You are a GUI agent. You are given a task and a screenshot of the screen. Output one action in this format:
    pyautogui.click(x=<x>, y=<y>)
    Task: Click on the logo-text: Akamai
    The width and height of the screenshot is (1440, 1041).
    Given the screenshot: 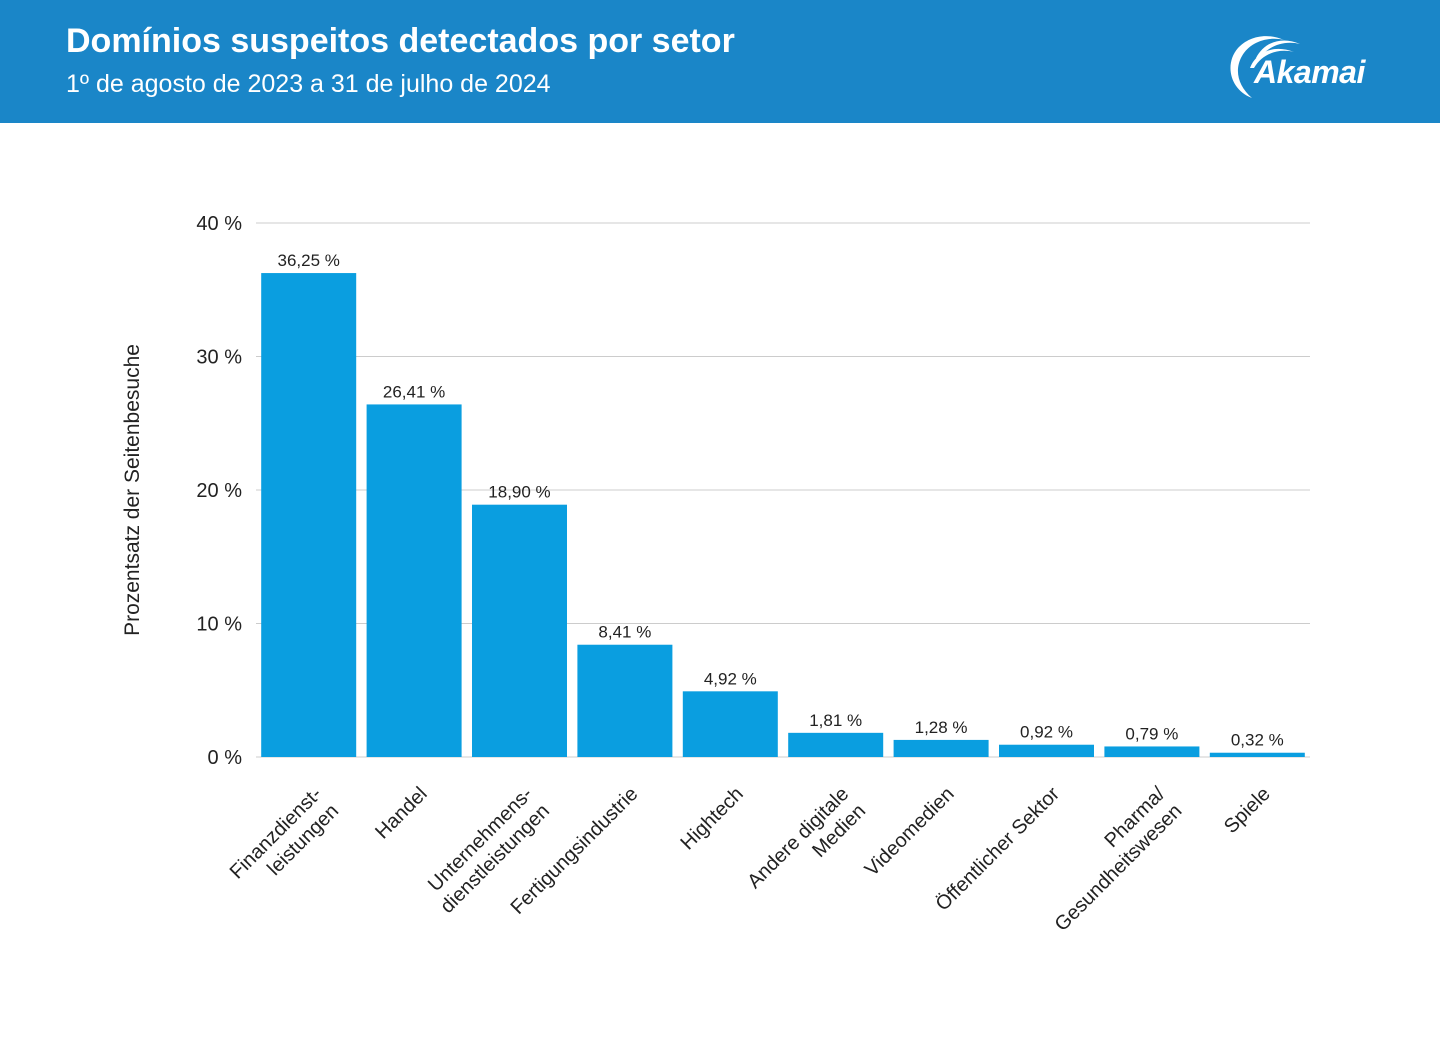 What is the action you would take?
    pyautogui.click(x=1309, y=72)
    